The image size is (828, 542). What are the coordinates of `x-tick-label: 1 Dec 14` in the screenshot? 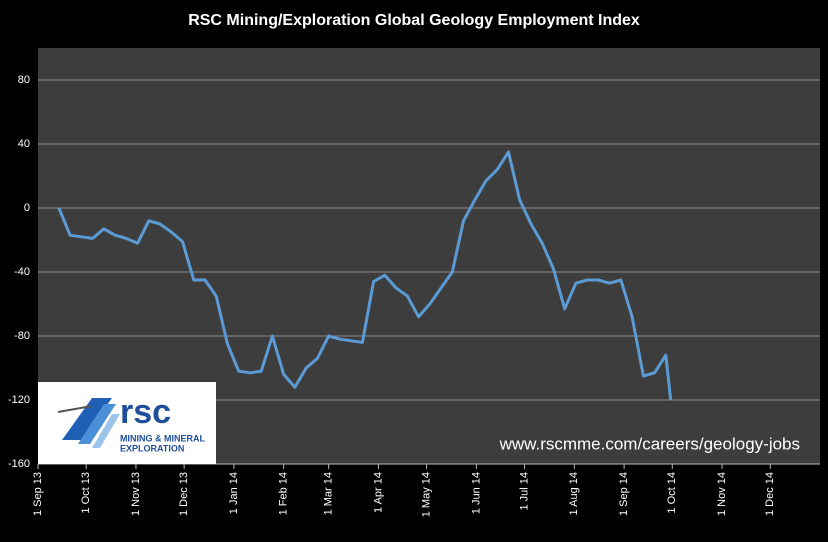 It's located at (770, 494).